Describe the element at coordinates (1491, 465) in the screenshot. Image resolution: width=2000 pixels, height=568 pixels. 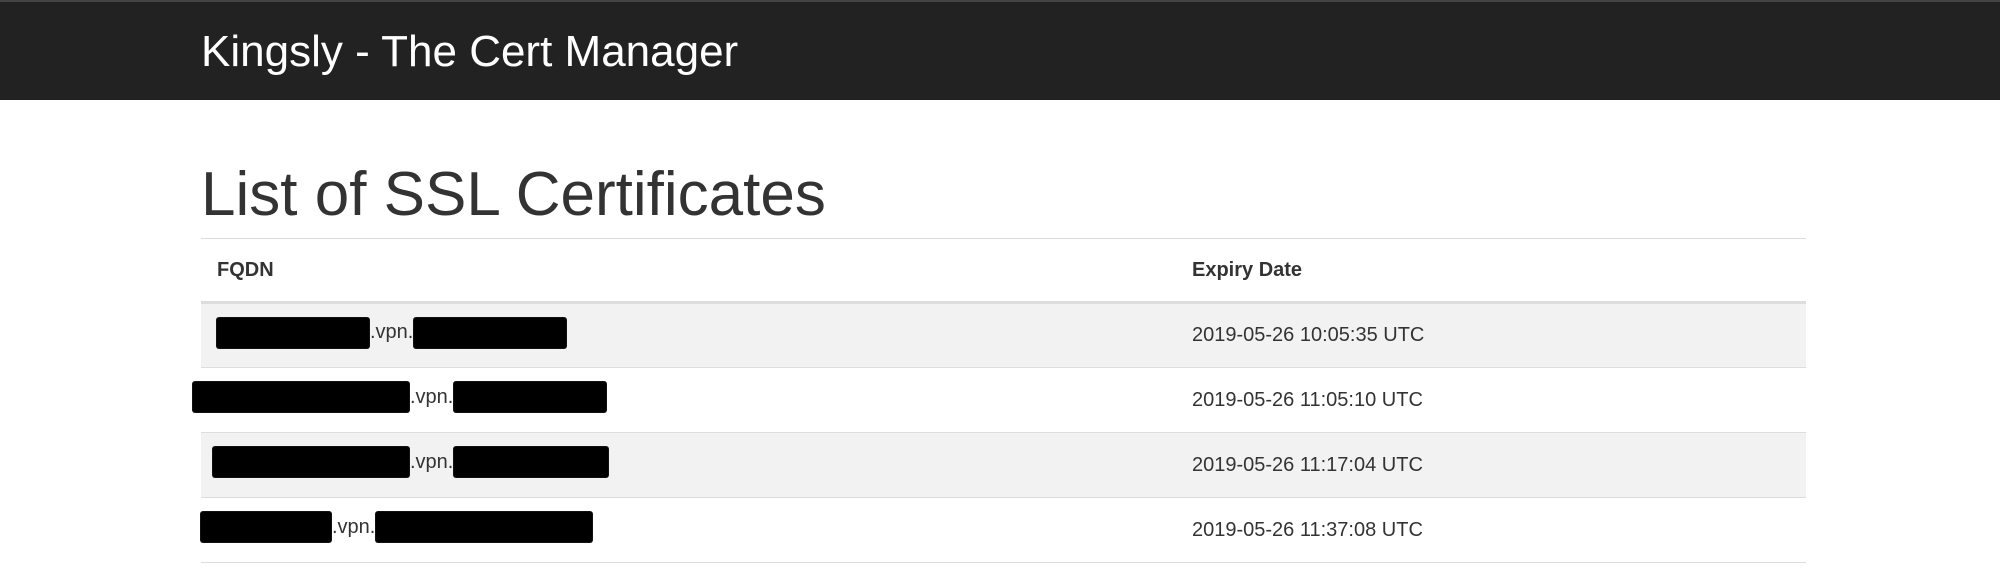
I see `expiry-cell: 2019-05-26 11:17:04 UTC` at that location.